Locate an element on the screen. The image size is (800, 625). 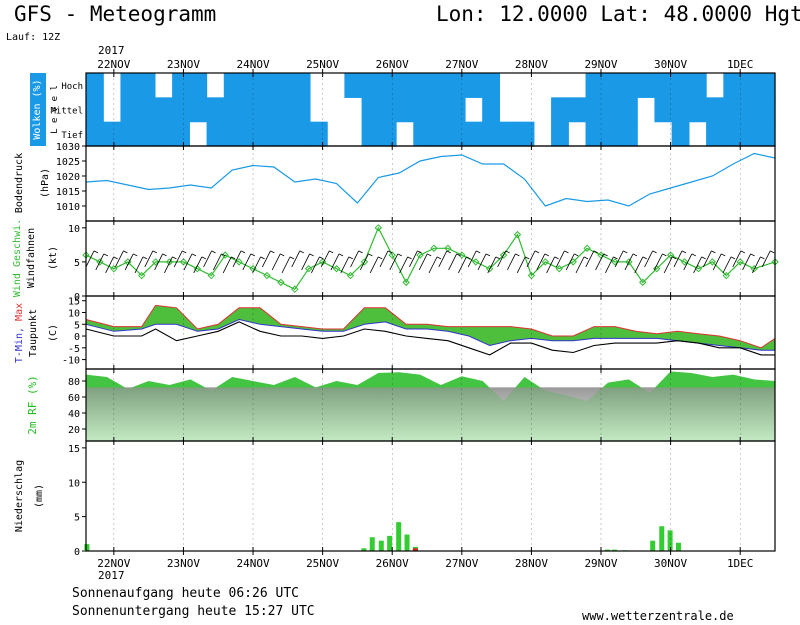
y-tick-label: 0 is located at coordinates (77, 552).